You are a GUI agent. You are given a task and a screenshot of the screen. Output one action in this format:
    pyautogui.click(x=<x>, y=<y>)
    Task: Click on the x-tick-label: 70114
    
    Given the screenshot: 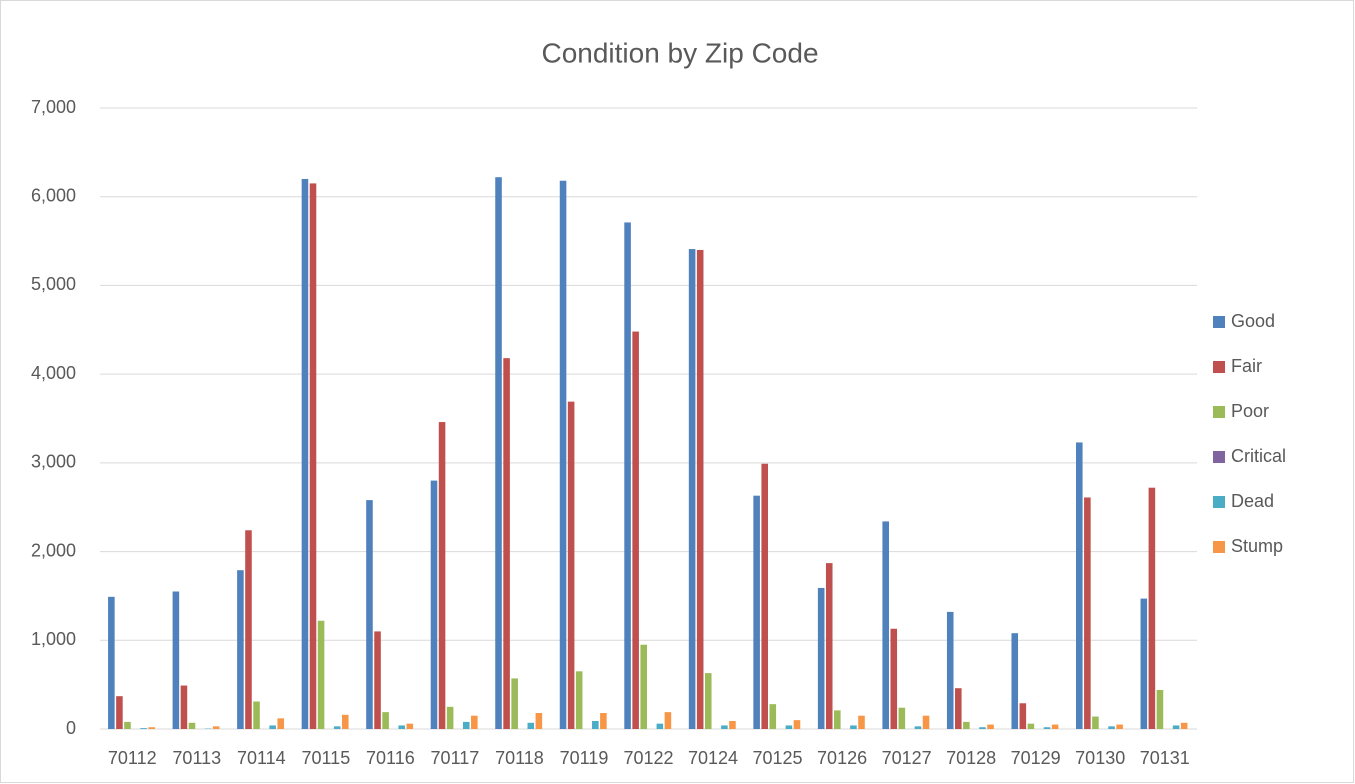 What is the action you would take?
    pyautogui.click(x=261, y=758)
    